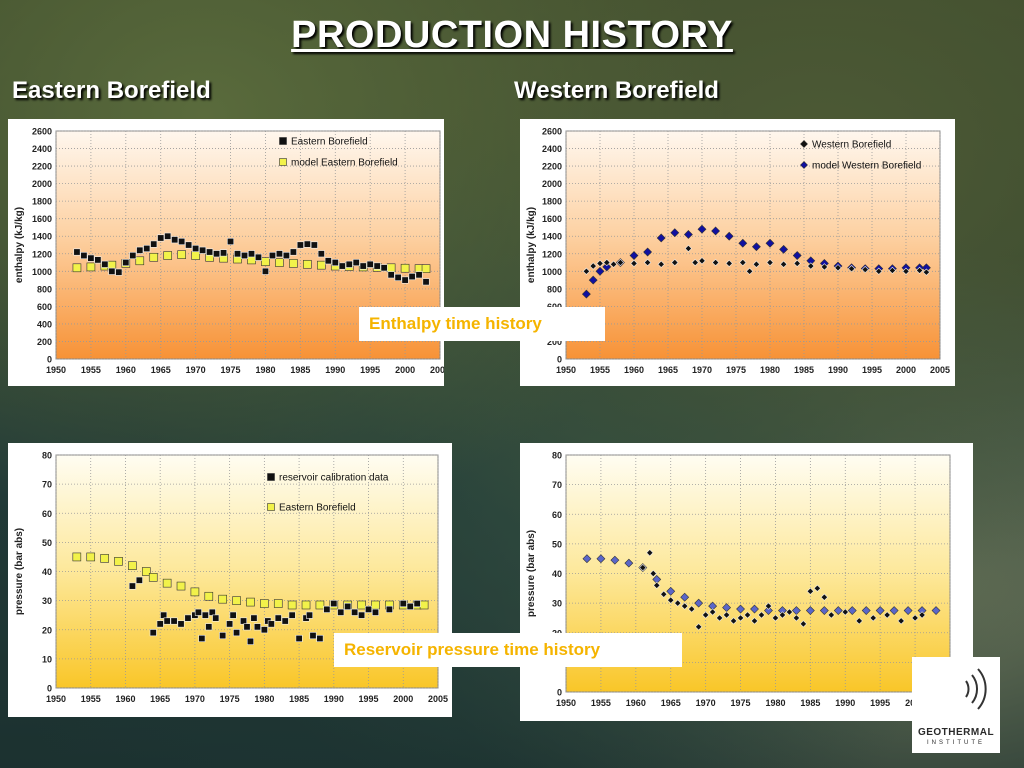  What do you see at coordinates (851, 145) in the screenshot?
I see `legend-label: Western Borefield` at bounding box center [851, 145].